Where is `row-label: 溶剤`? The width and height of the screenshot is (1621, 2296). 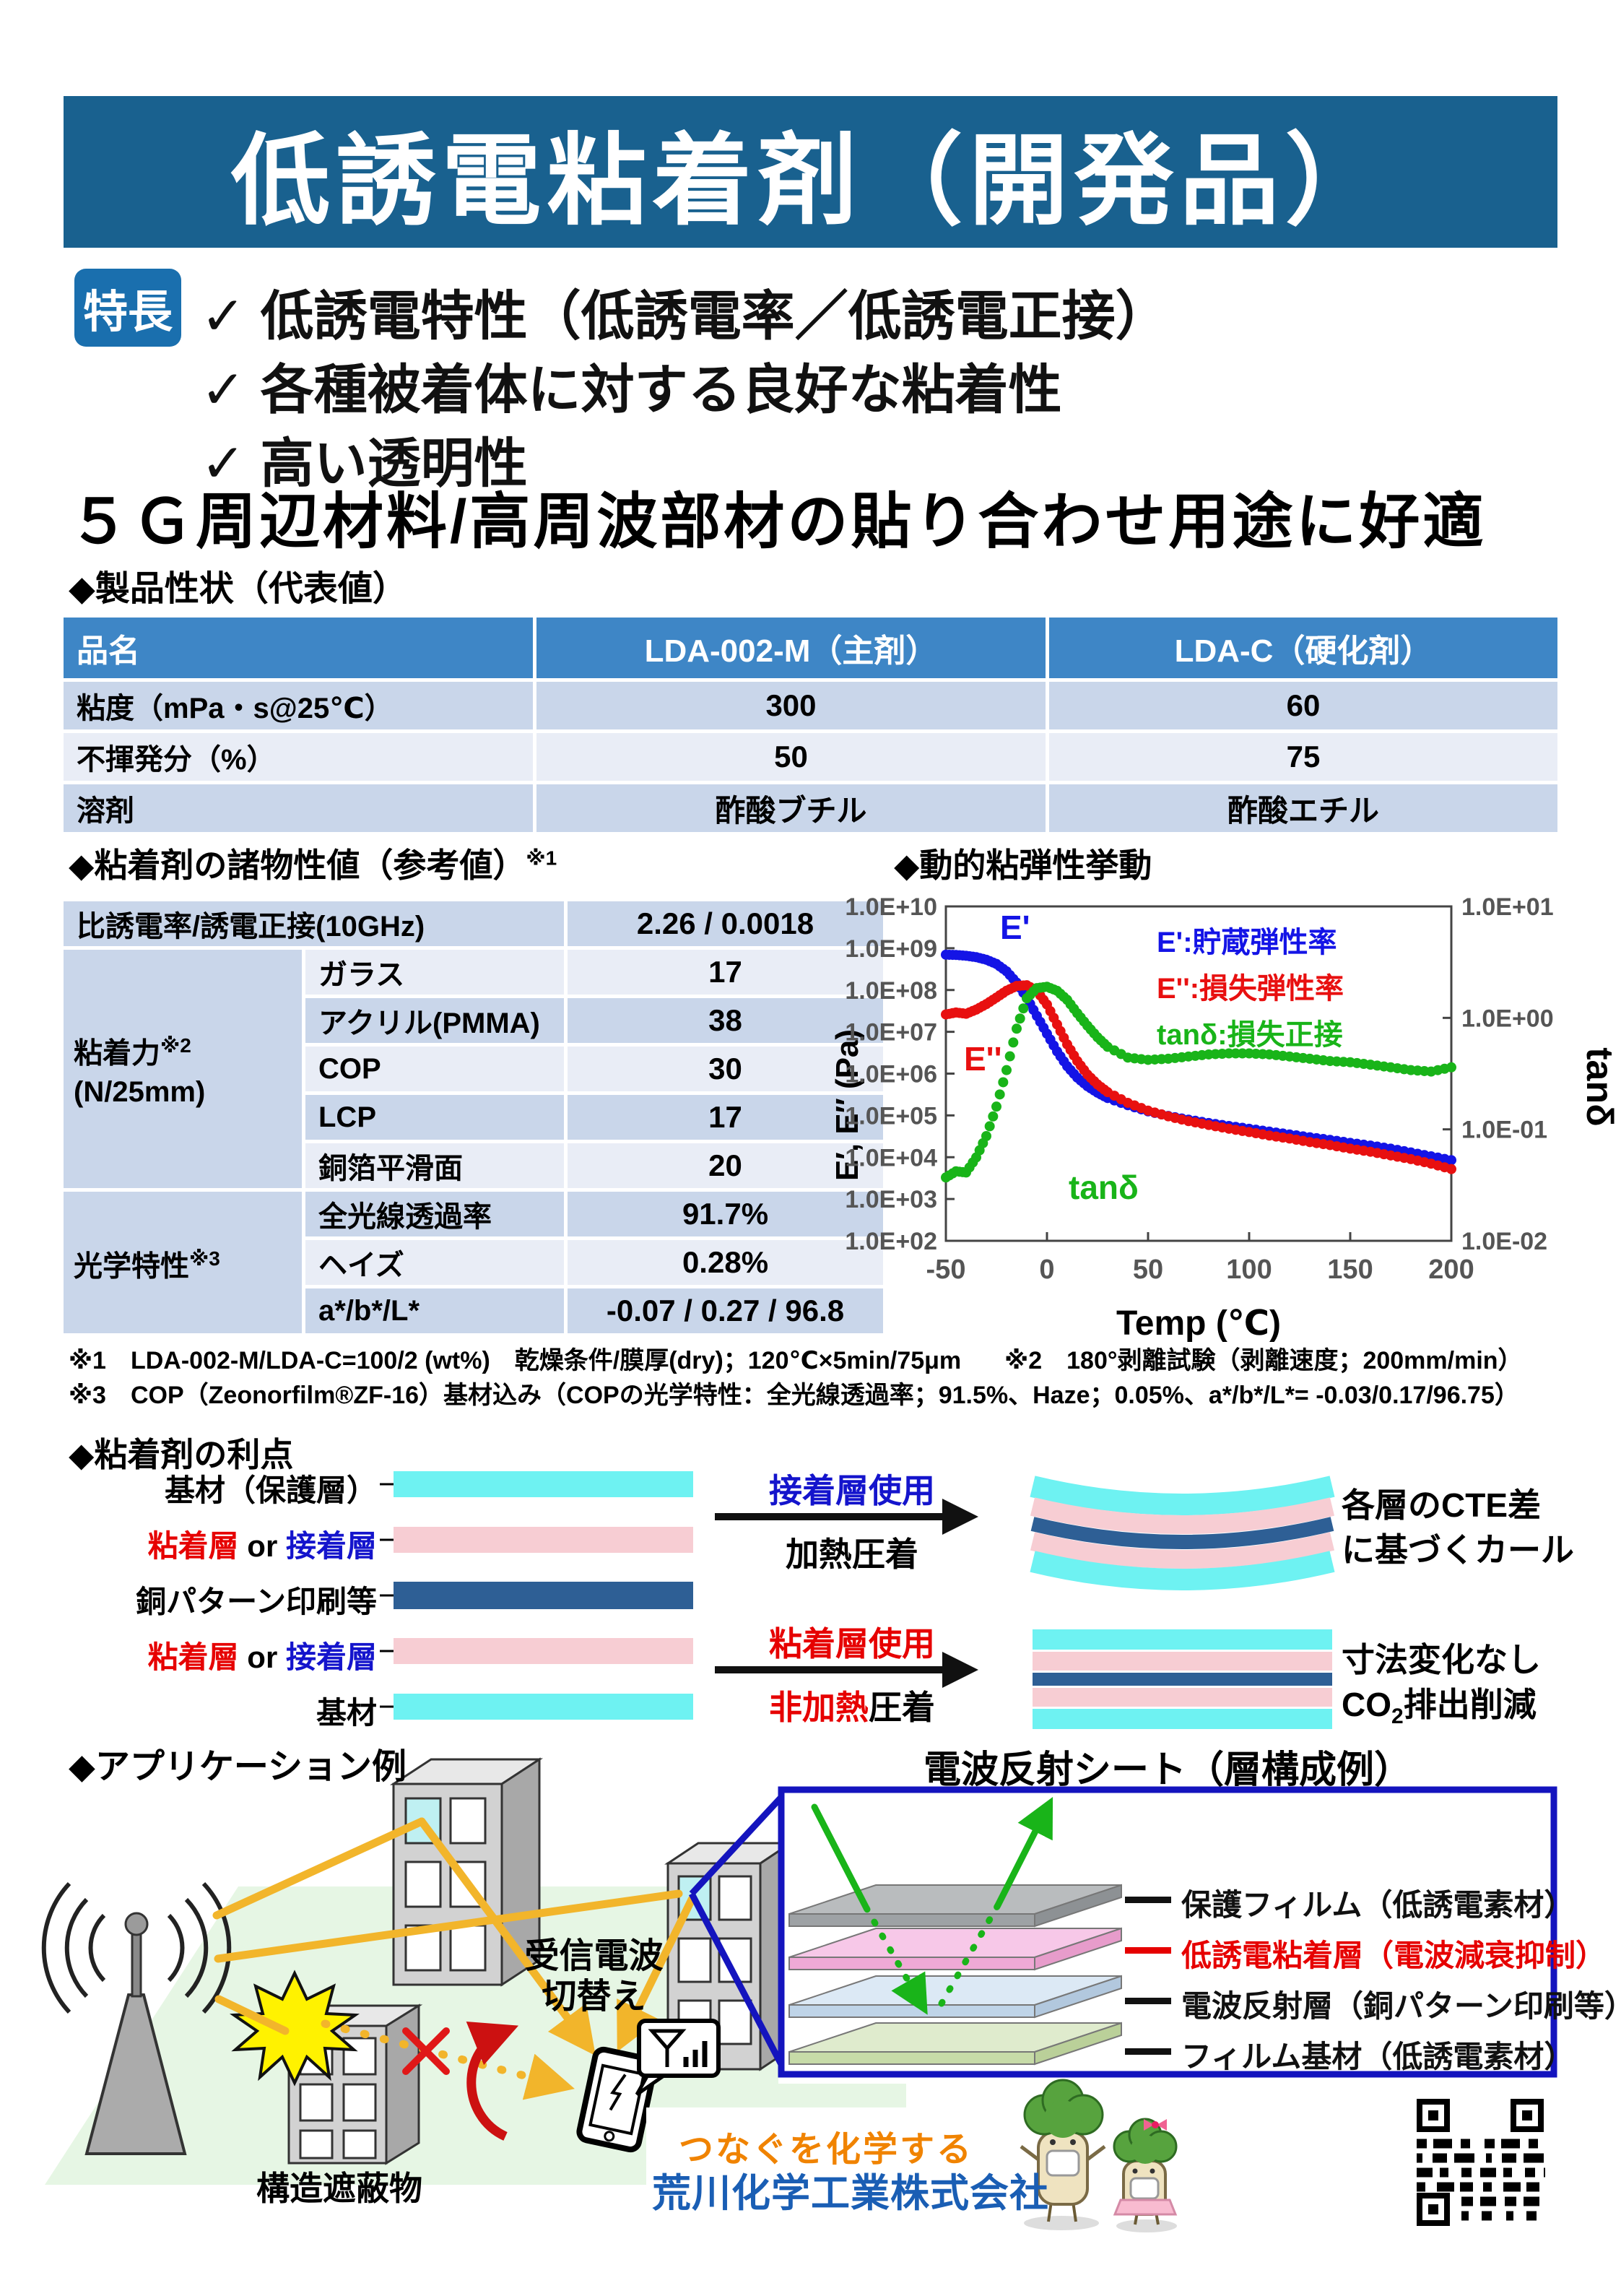 row-label: 溶剤 is located at coordinates (298, 808).